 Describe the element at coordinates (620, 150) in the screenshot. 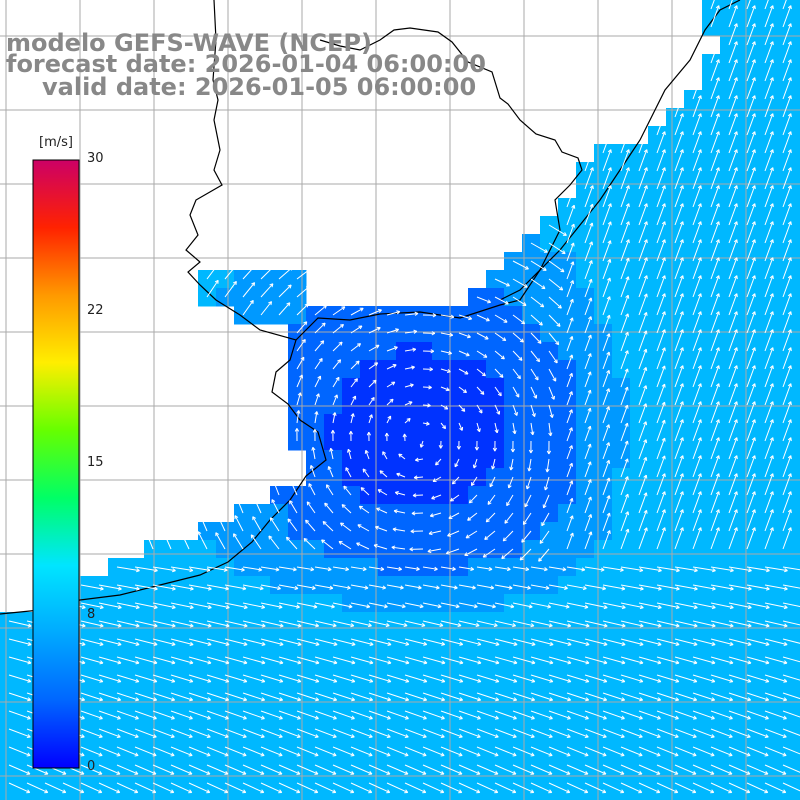

I see `coastline-east` at that location.